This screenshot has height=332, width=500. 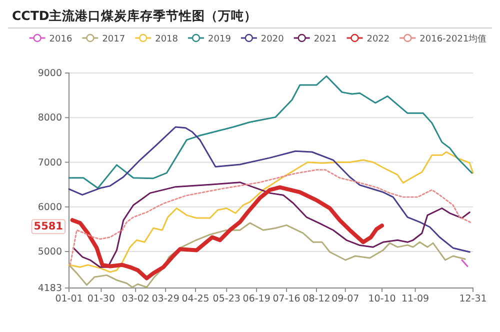 What do you see at coordinates (378, 39) in the screenshot?
I see `legend-label: 2022` at bounding box center [378, 39].